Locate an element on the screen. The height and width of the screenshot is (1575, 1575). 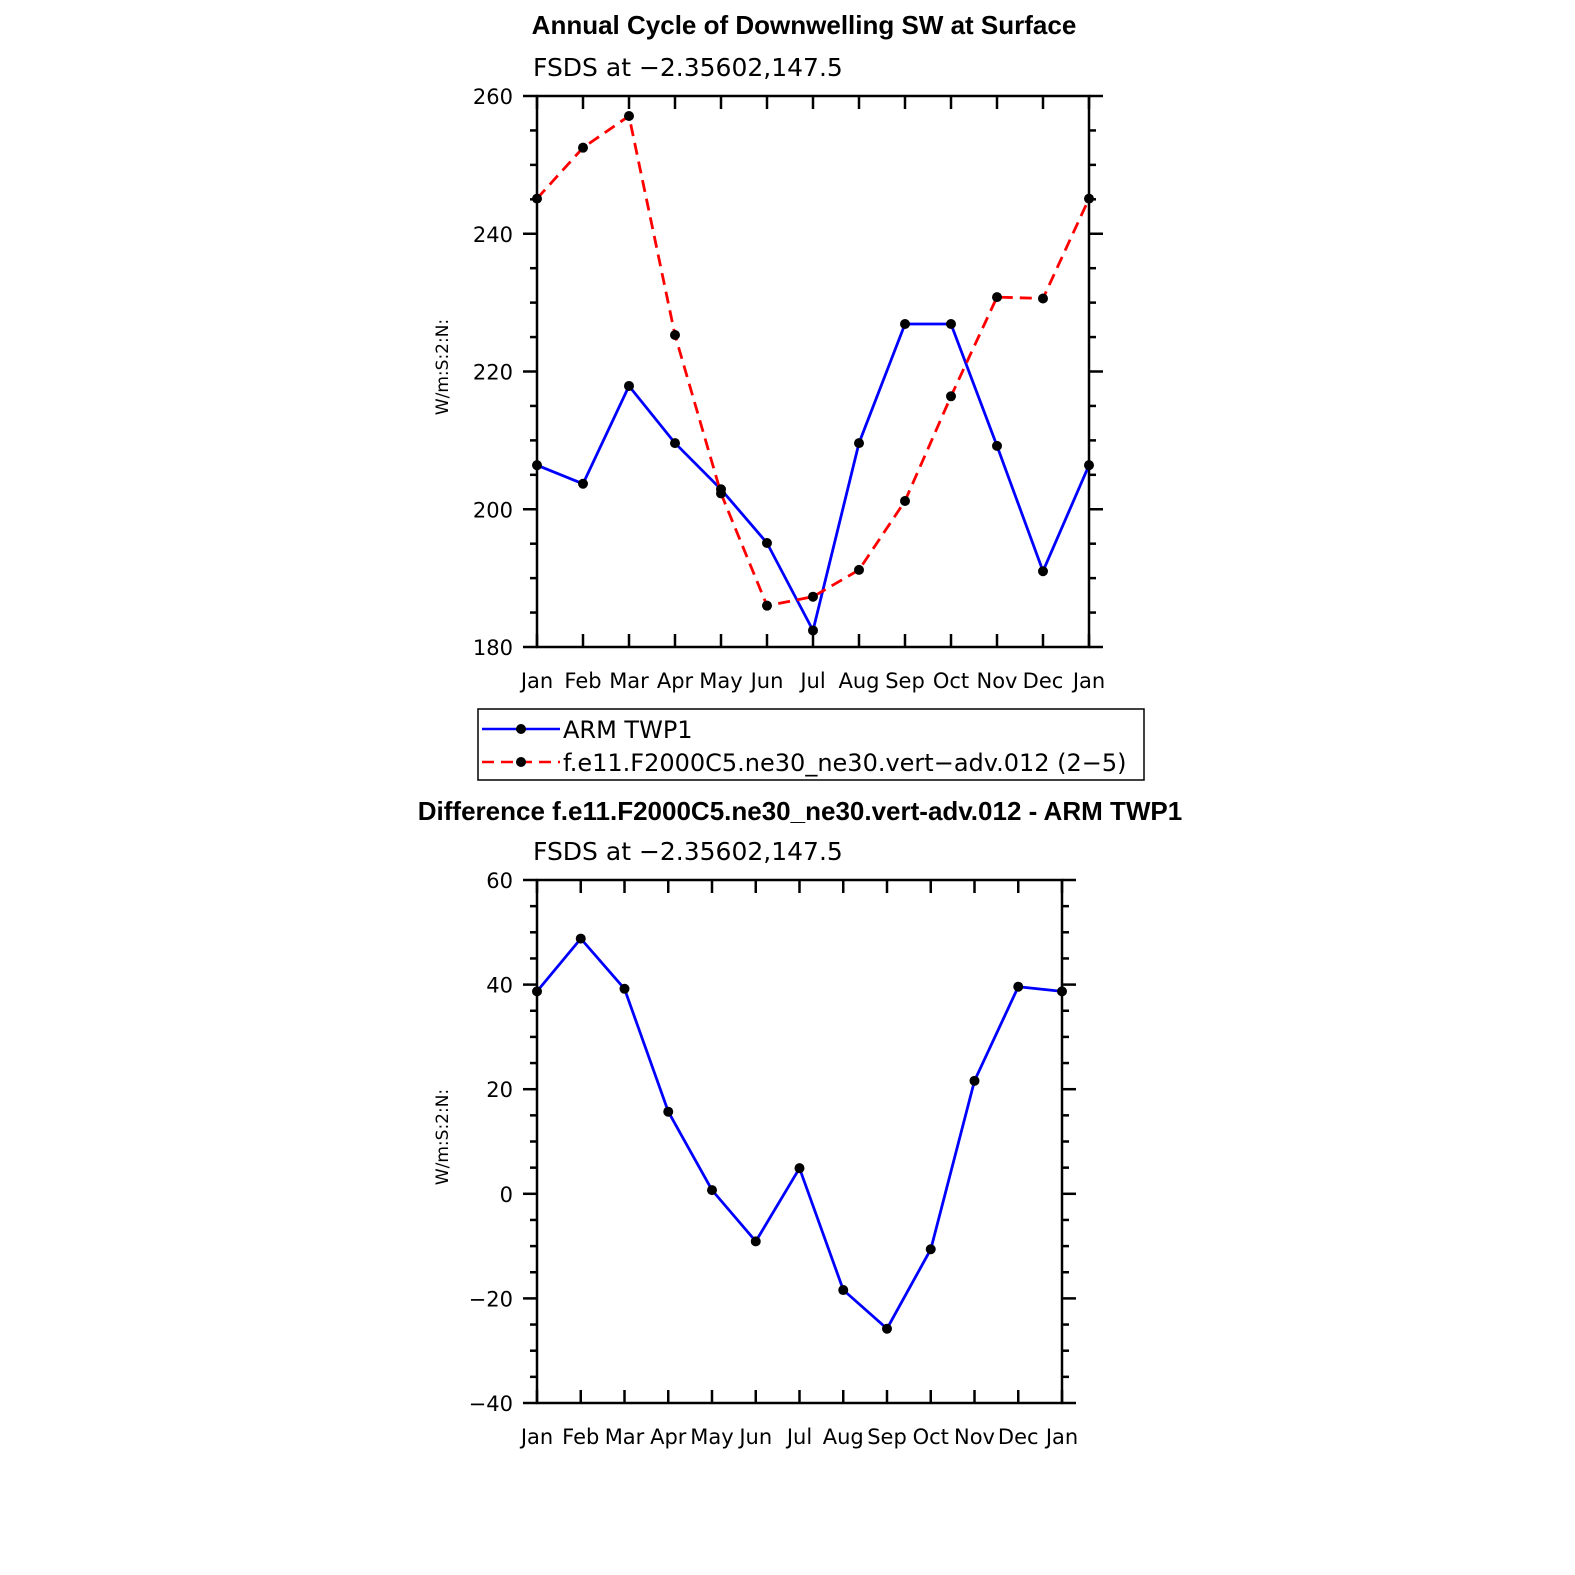
top-chart-ytick-label: 200 is located at coordinates (493, 510).